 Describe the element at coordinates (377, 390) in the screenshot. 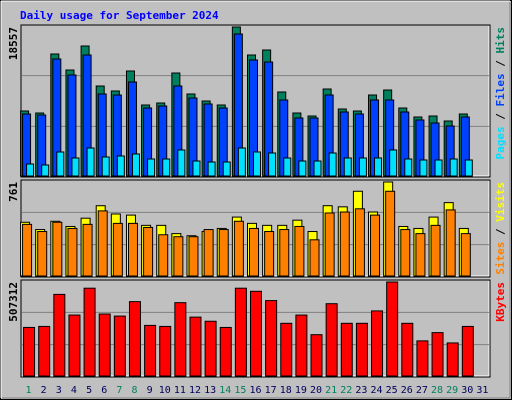

I see `x-tick-label: 24` at that location.